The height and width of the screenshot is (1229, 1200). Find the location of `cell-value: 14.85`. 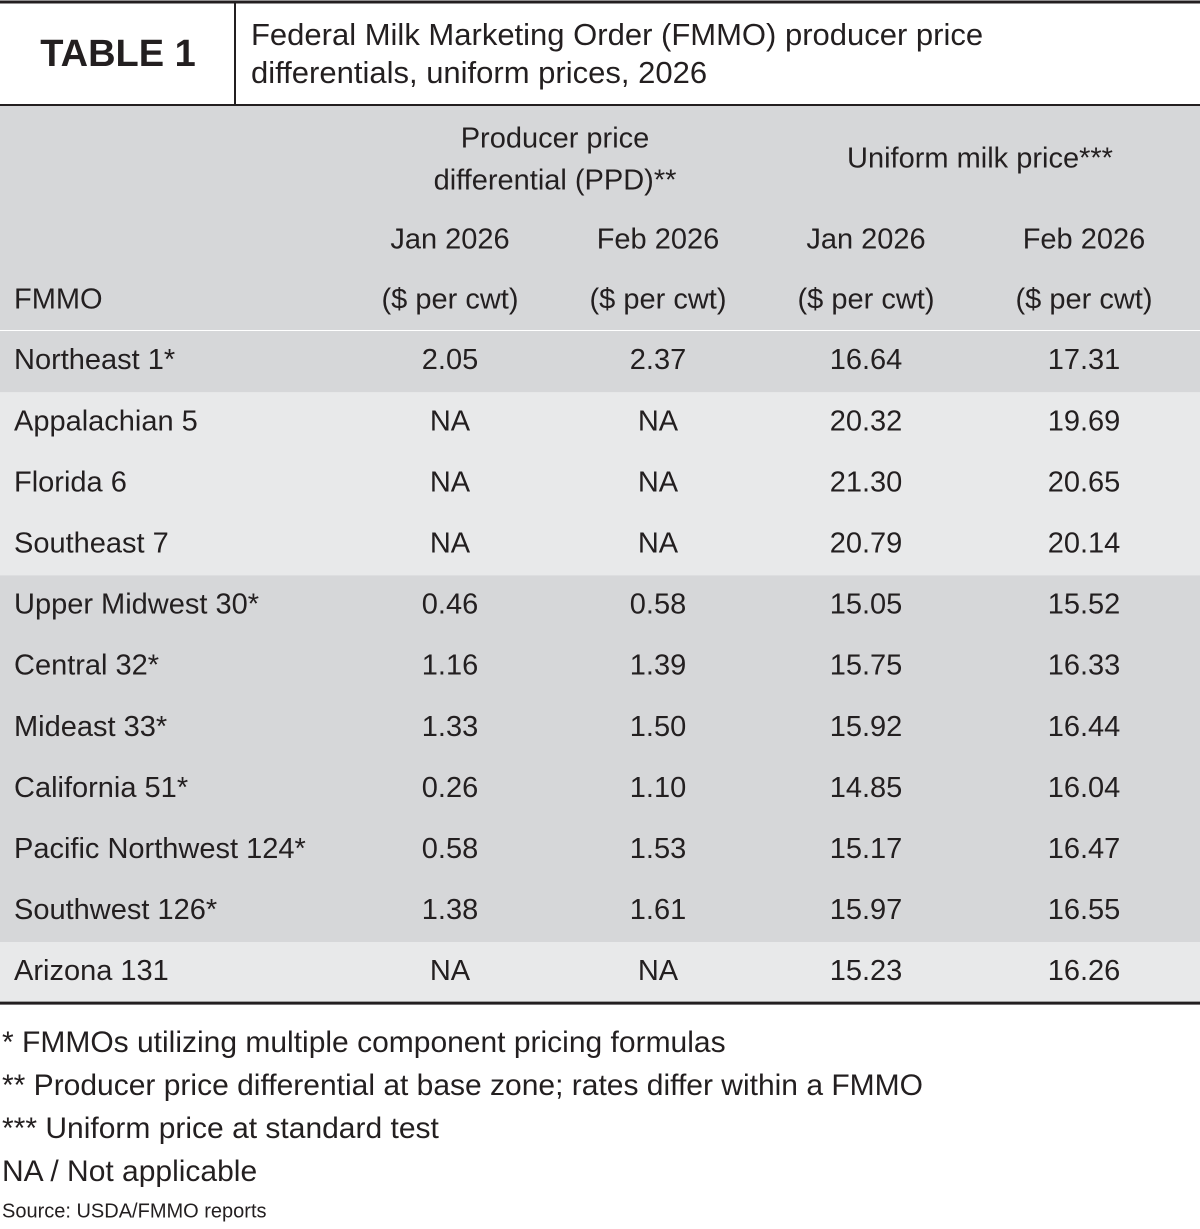

cell-value: 14.85 is located at coordinates (866, 788).